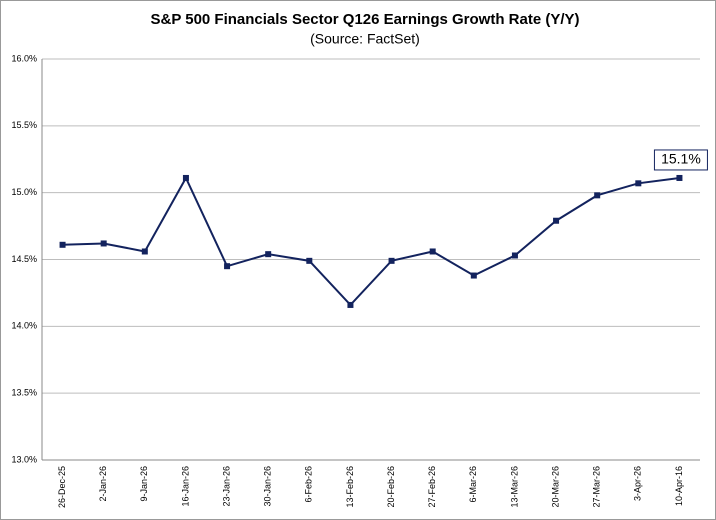  Describe the element at coordinates (62, 487) in the screenshot. I see `x-tick-label: 26-Dec-25` at that location.